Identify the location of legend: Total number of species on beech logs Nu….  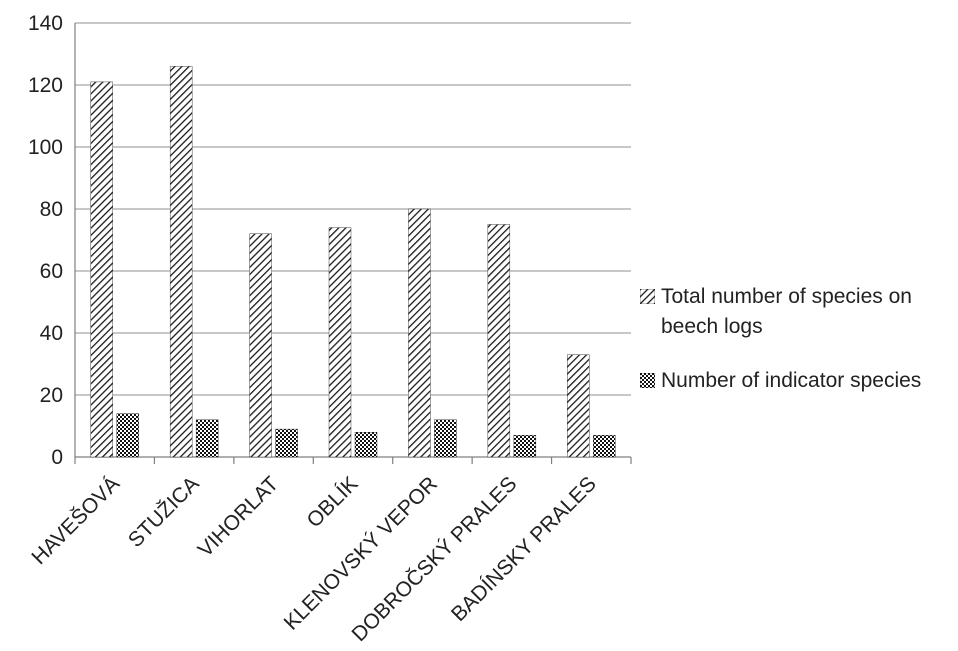
(796, 351).